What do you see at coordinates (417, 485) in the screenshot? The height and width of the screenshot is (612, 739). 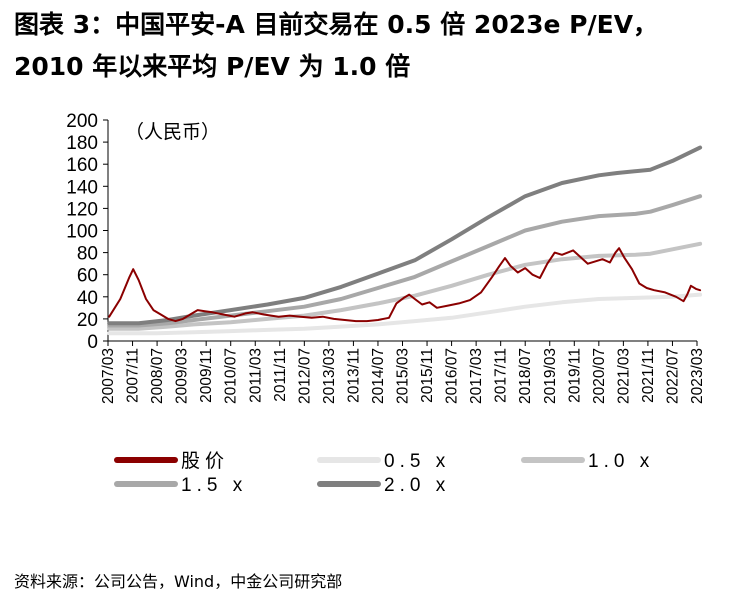 I see `legend-label: 2.0 x` at bounding box center [417, 485].